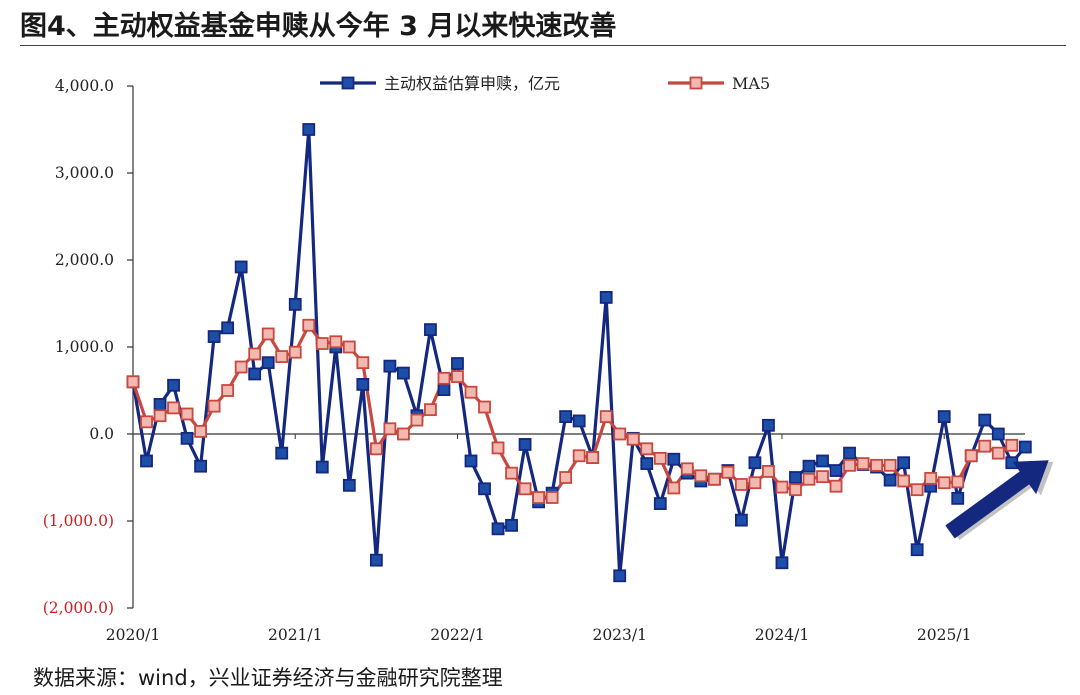  Describe the element at coordinates (84, 260) in the screenshot. I see `y-tick-label: 2,000.0` at that location.